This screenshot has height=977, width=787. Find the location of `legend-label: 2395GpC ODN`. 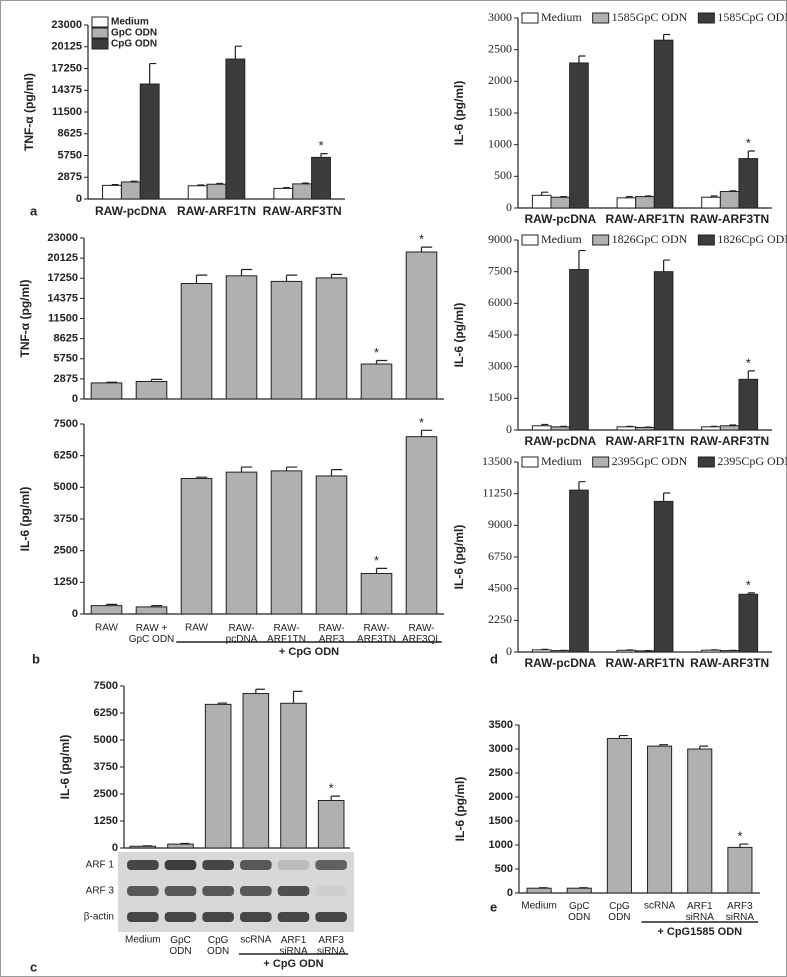

legend-label: 2395GpC ODN is located at coordinates (650, 461).